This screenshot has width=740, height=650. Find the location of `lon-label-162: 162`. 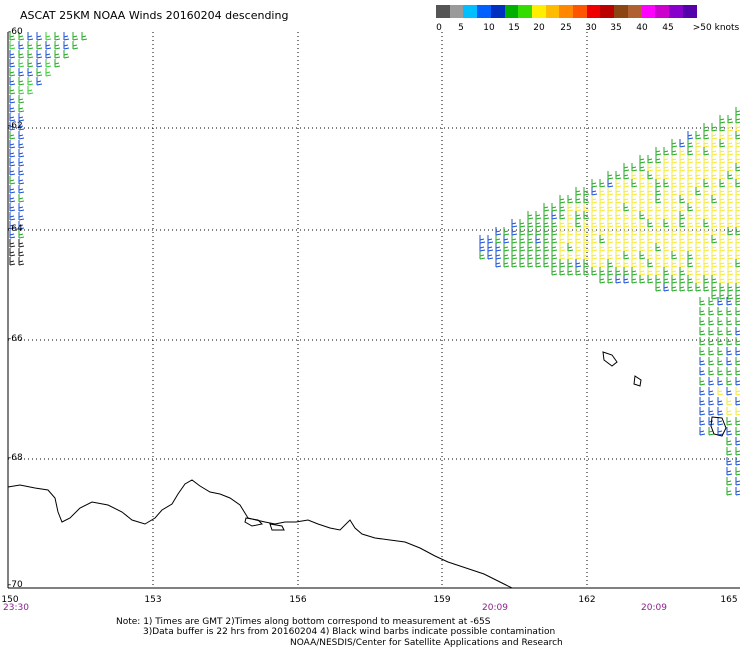

lon-label-162: 162 is located at coordinates (587, 600).